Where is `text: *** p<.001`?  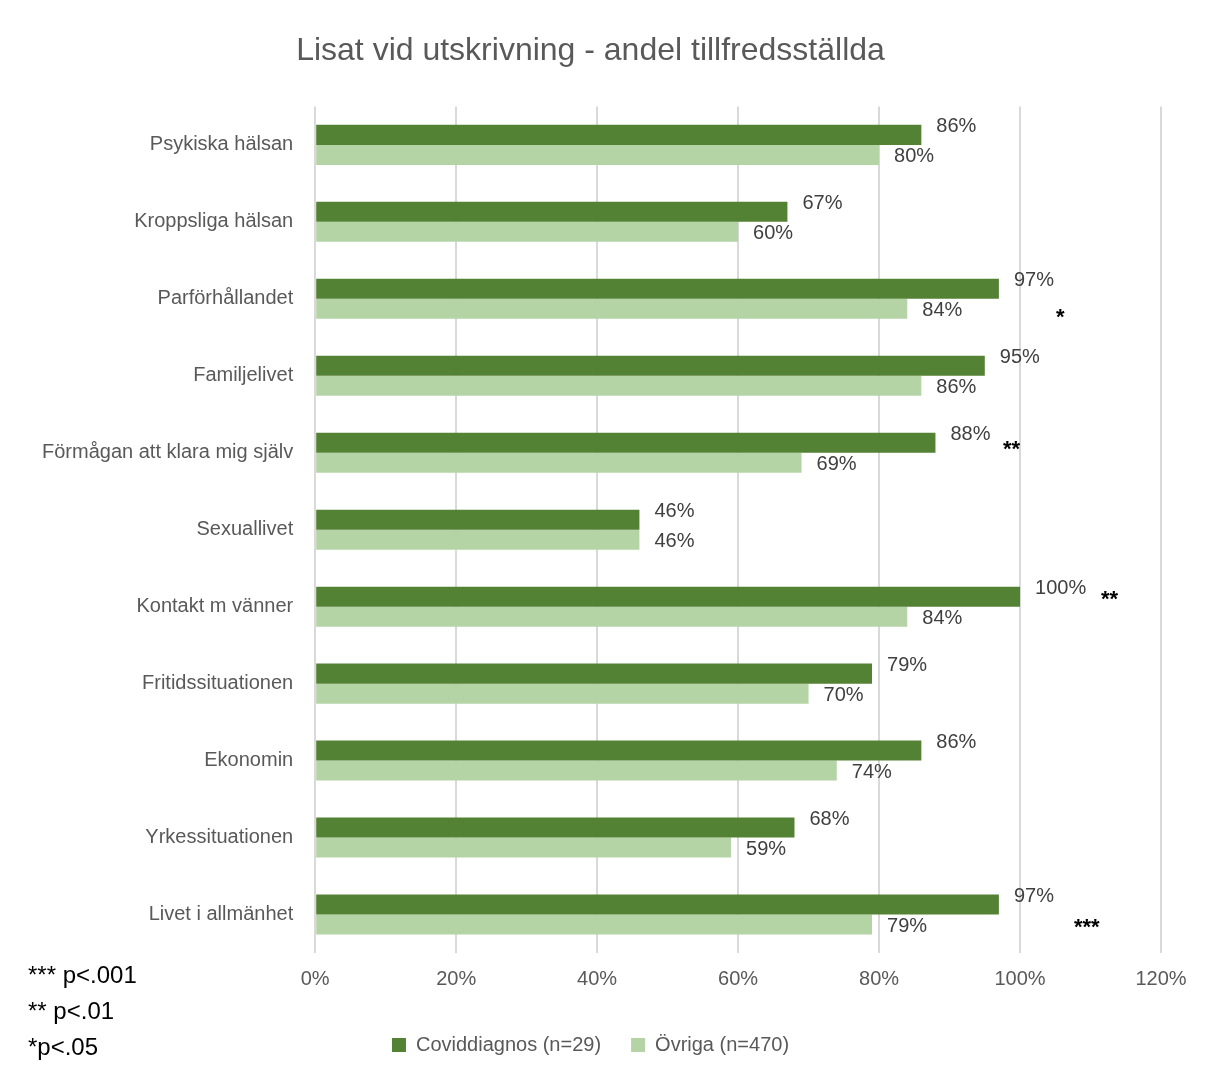
text: *** p<.001 is located at coordinates (82, 974).